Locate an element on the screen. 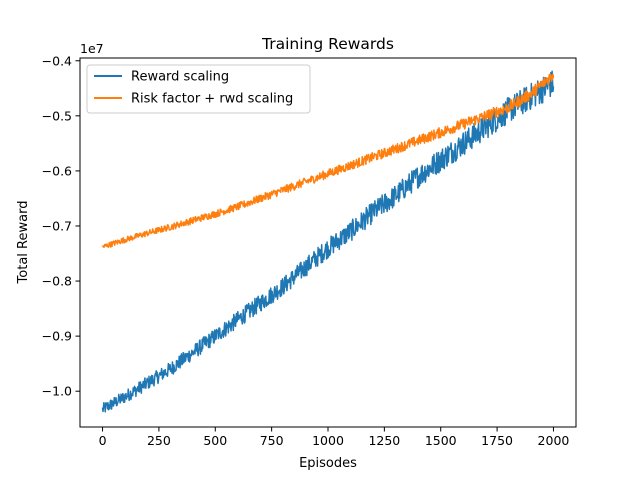  y-axis-label: Total Reward is located at coordinates (23, 243).